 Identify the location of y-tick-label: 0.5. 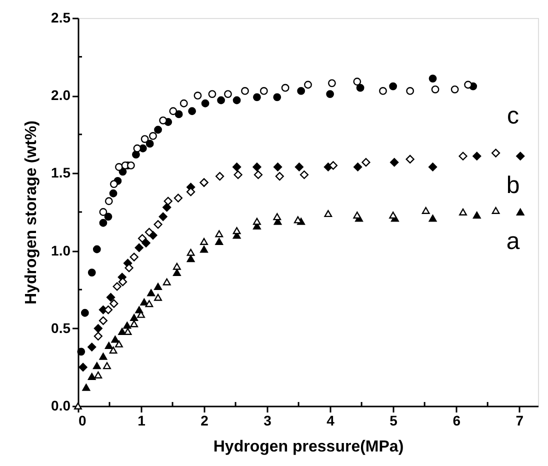
(61, 328).